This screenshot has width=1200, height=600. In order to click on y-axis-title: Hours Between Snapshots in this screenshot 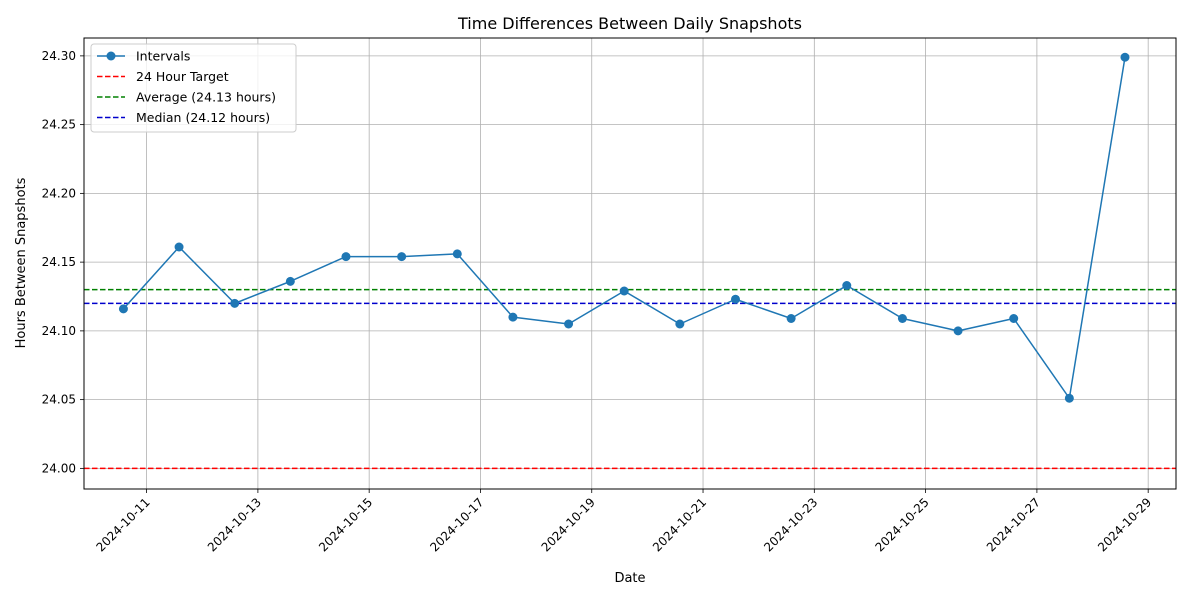, I will do `click(21, 262)`.